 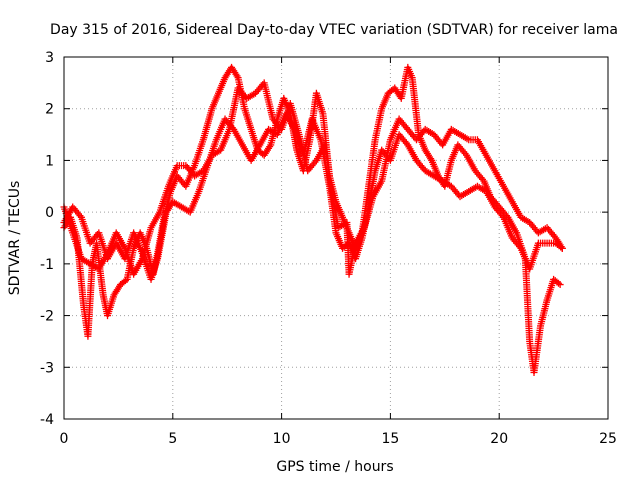 What do you see at coordinates (47, 317) in the screenshot?
I see `y-tick-label: -2` at bounding box center [47, 317].